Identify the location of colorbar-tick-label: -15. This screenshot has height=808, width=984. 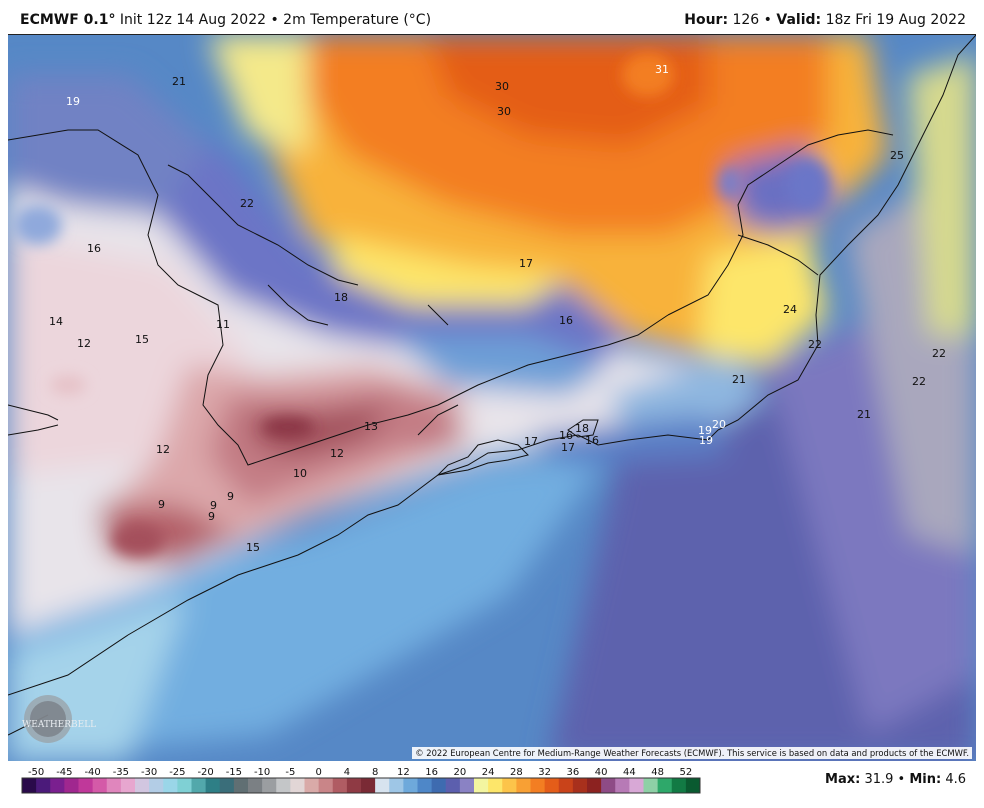
(234, 772).